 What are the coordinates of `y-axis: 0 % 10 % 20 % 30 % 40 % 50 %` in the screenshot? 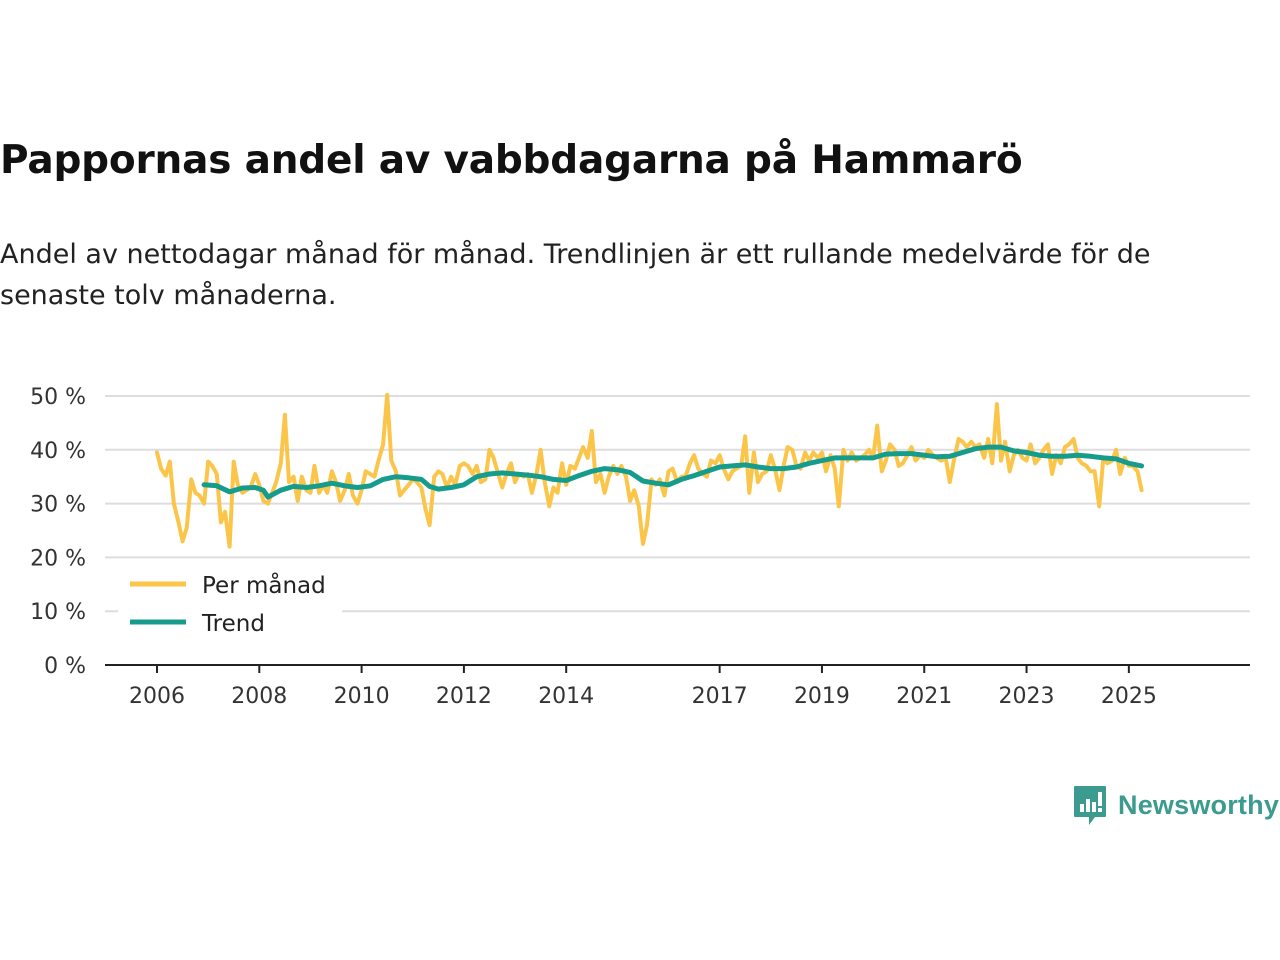 It's located at (58, 532).